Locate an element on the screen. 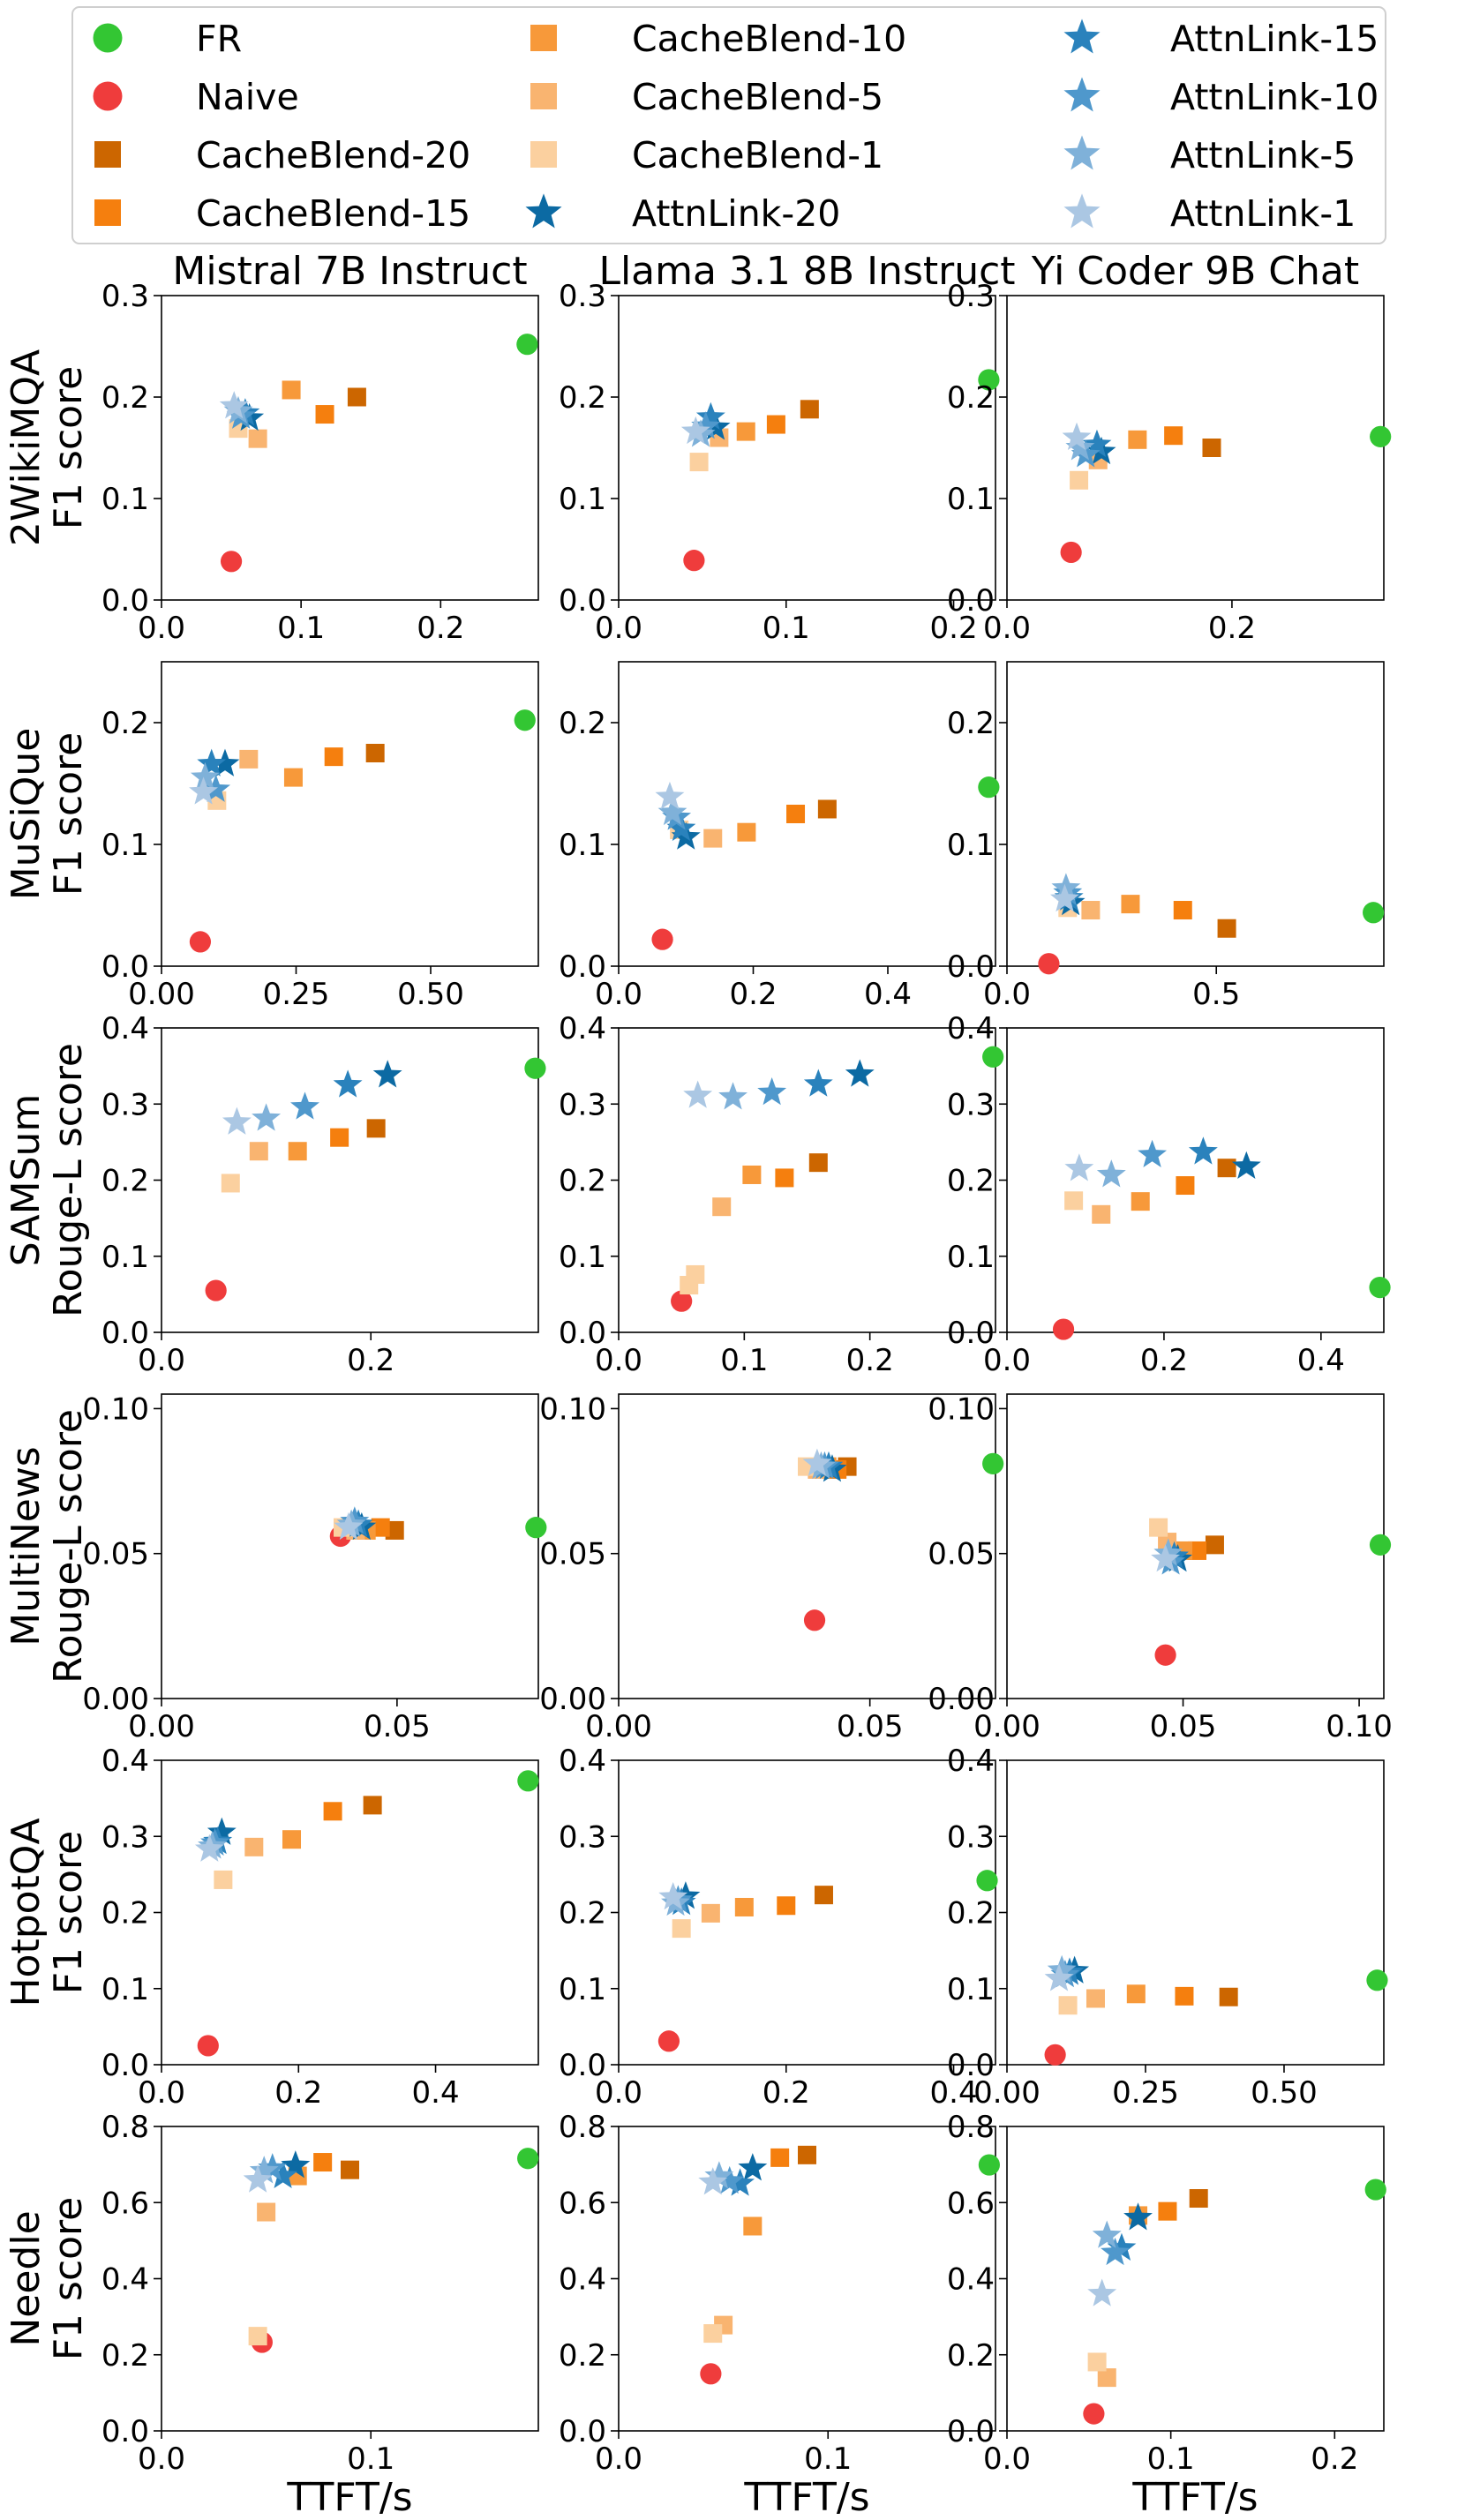  x-axis-label-col-1: TTFT/s is located at coordinates (349, 2497).